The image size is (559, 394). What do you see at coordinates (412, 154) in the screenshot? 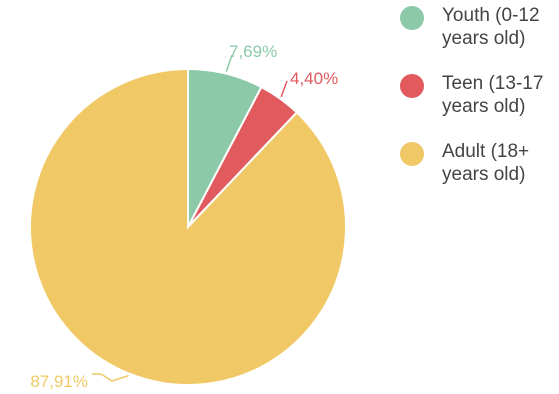
I see `legend-swatch-adult` at bounding box center [412, 154].